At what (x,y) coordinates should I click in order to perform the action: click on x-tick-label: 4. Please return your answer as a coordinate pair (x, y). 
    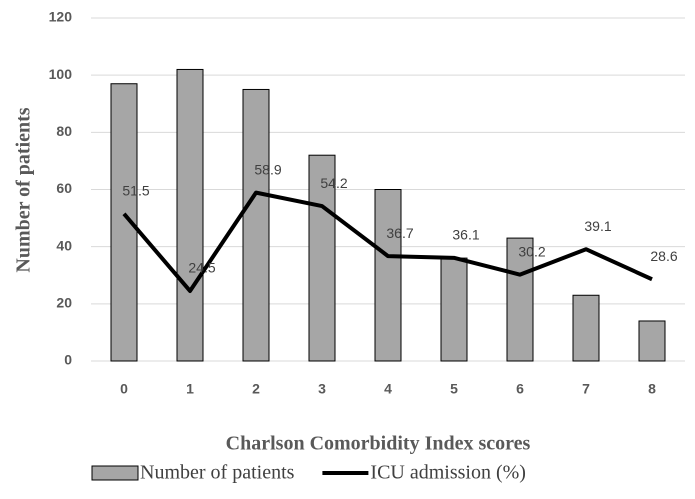
    Looking at the image, I should click on (388, 389).